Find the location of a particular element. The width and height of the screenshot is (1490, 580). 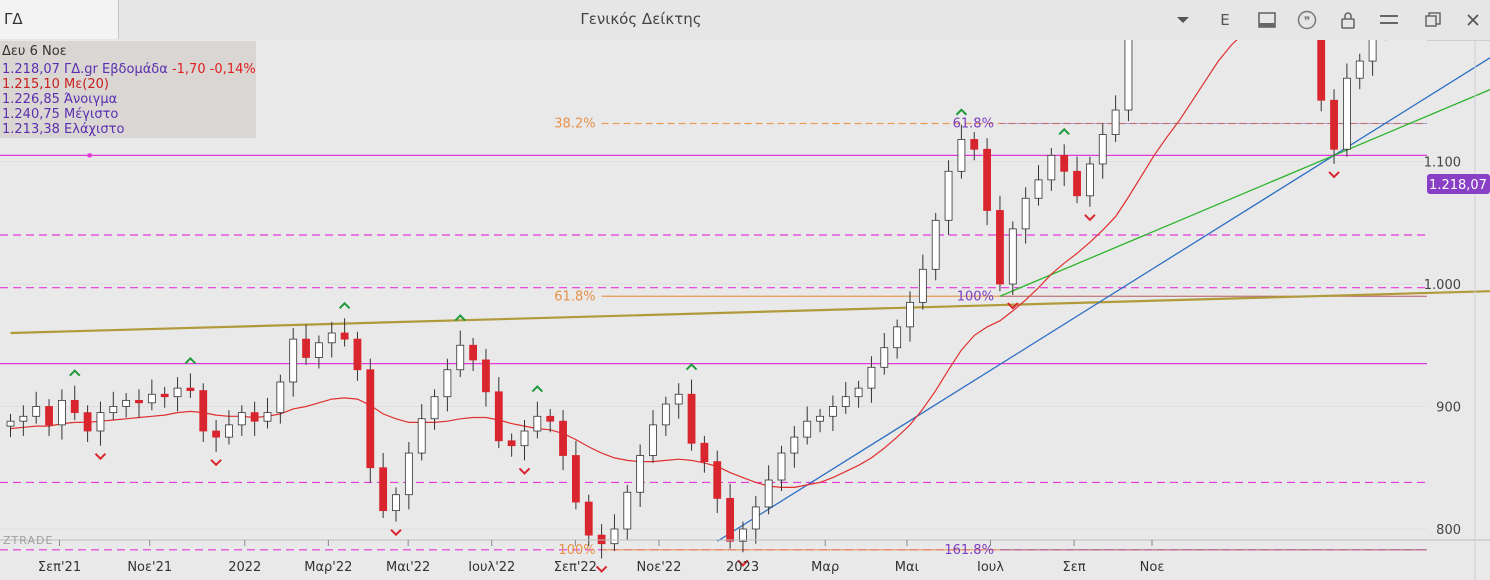

close-icon is located at coordinates (1473, 20).